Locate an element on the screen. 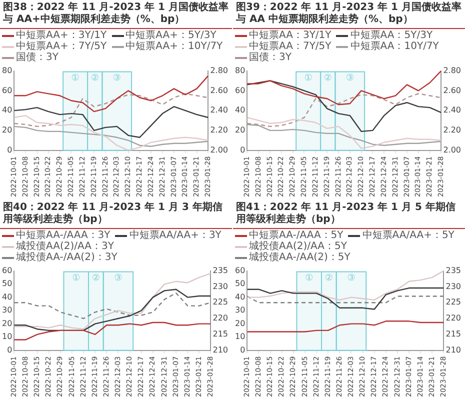 The width and height of the screenshot is (465, 400). legend-label: 中短票AA-/AAA：3Y is located at coordinates (62, 235).